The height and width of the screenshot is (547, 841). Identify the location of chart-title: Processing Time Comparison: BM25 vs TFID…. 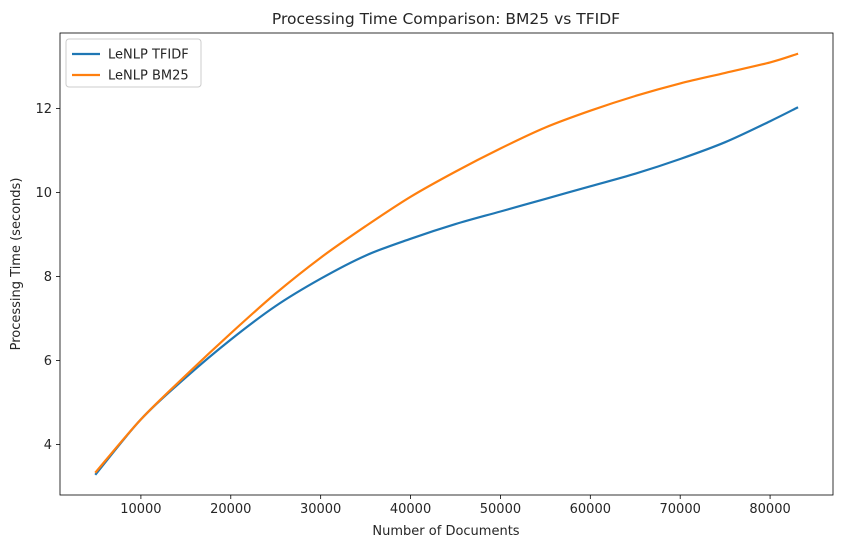
(446, 19).